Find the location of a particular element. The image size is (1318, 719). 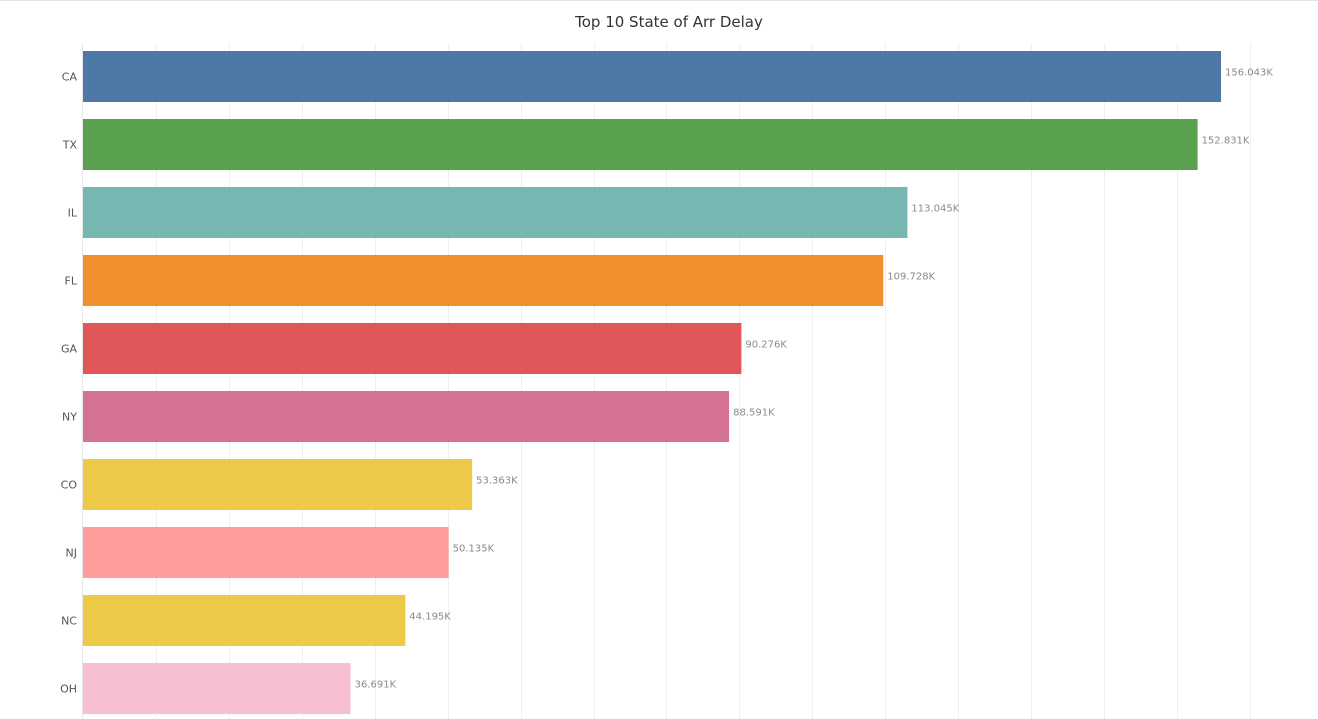

chart-title: Top 10 State of Arr Delay is located at coordinates (669, 22).